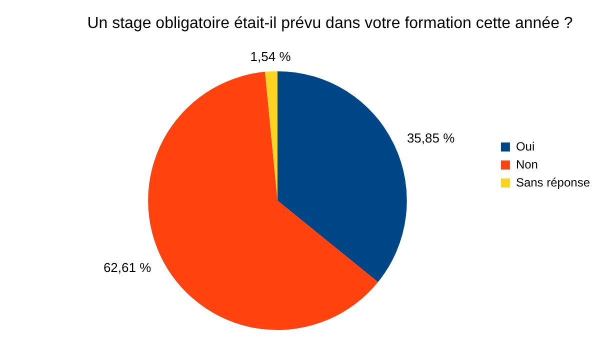  I want to click on chart-title: Un stage obligatoire était-il prévu dans votre formation cette année ?, so click(330, 23).